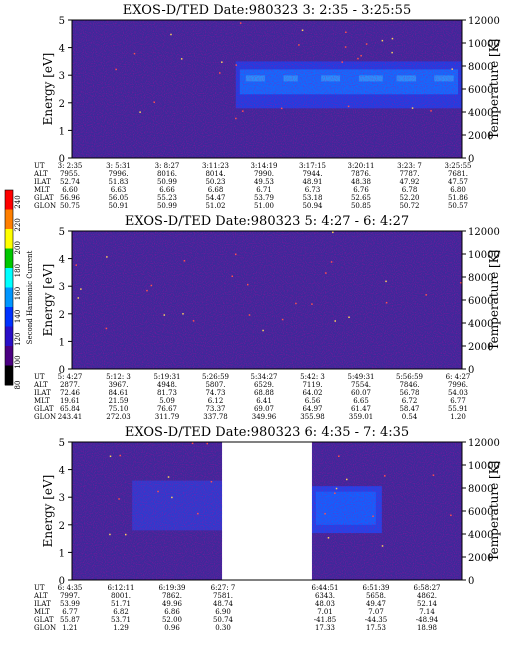 This screenshot has width=505, height=649. I want to click on chart1-table-cell: 3:11:23, so click(215, 166).